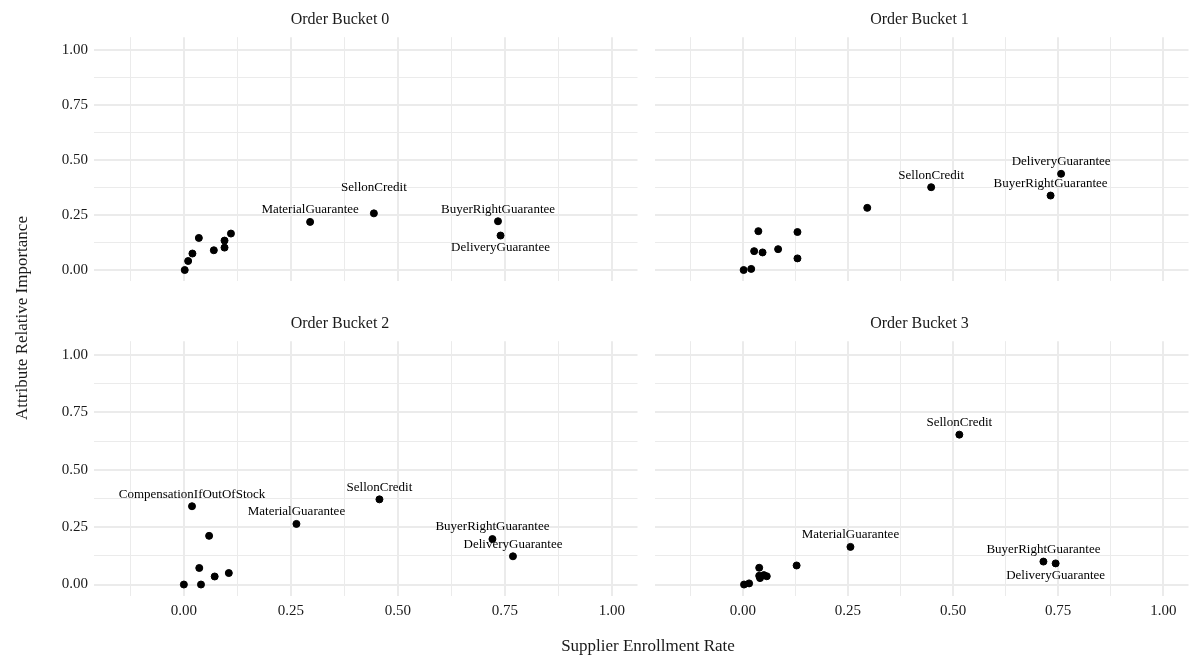 The width and height of the screenshot is (1193, 658). I want to click on y-axis-title: Attribute Relative Importance, so click(22, 318).